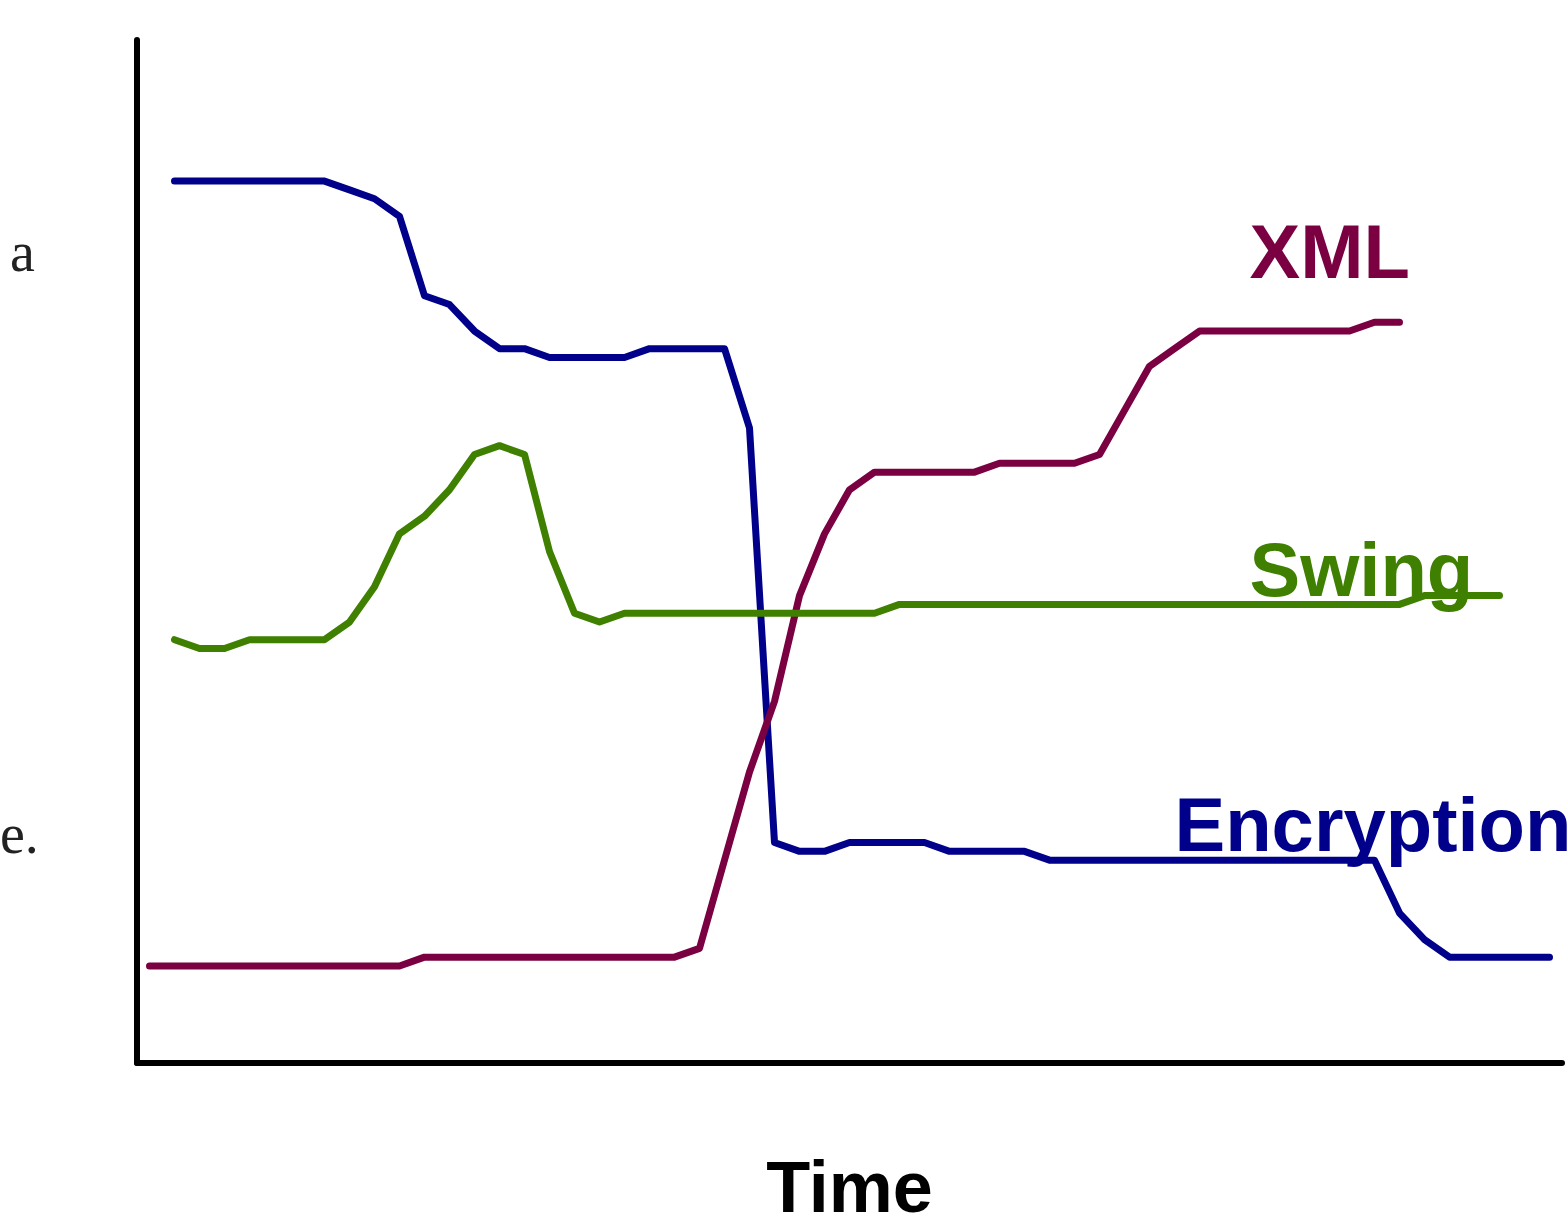 The height and width of the screenshot is (1228, 1567). Describe the element at coordinates (1329, 252) in the screenshot. I see `series-label: XML` at that location.